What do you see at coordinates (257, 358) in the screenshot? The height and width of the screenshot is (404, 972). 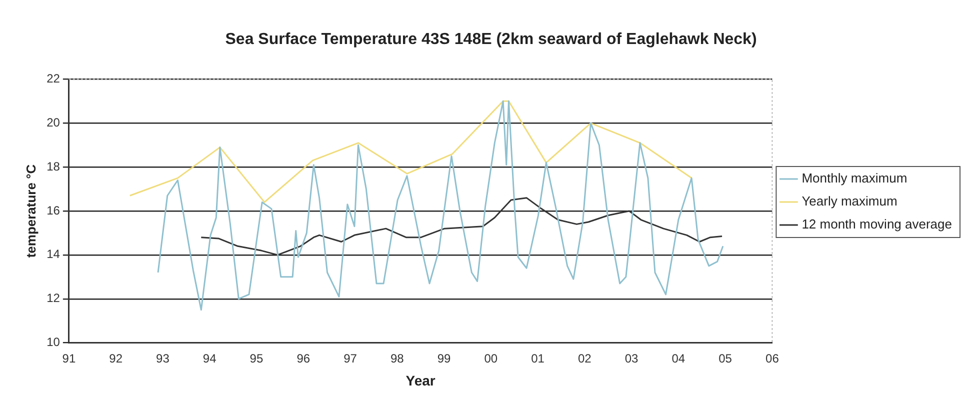 I see `x-tick-label: 95` at bounding box center [257, 358].